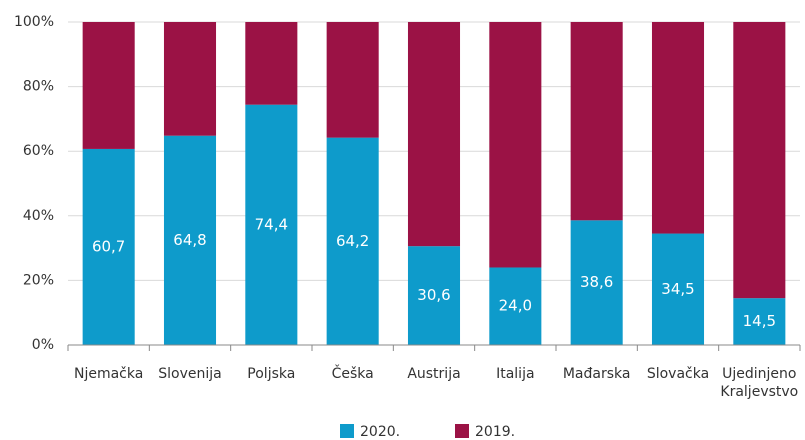 This screenshot has width=805, height=440. I want to click on x-tick-label: Njemačka, so click(108, 374).